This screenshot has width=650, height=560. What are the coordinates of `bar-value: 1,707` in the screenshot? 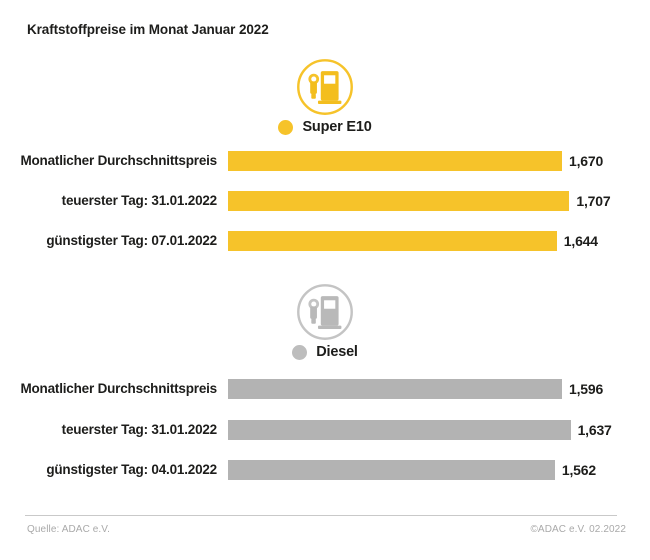 It's located at (593, 201).